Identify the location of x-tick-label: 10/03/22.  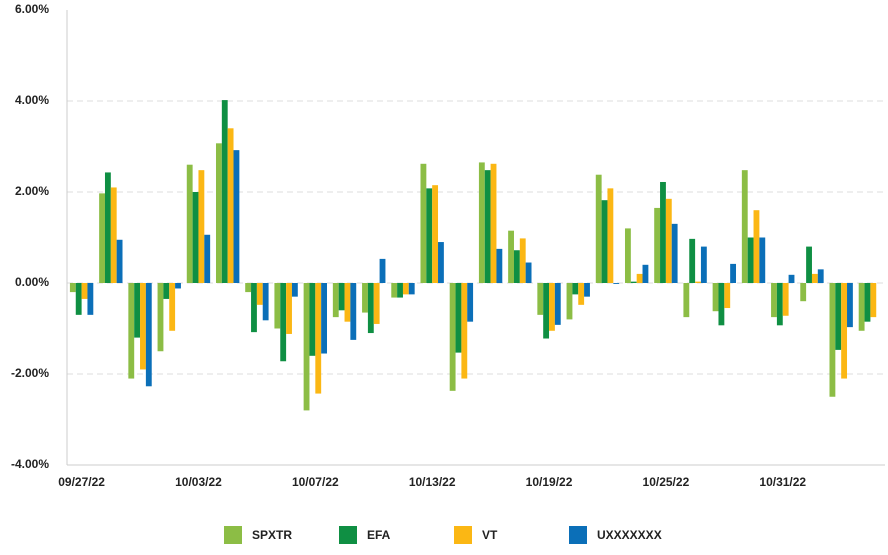
(198, 482).